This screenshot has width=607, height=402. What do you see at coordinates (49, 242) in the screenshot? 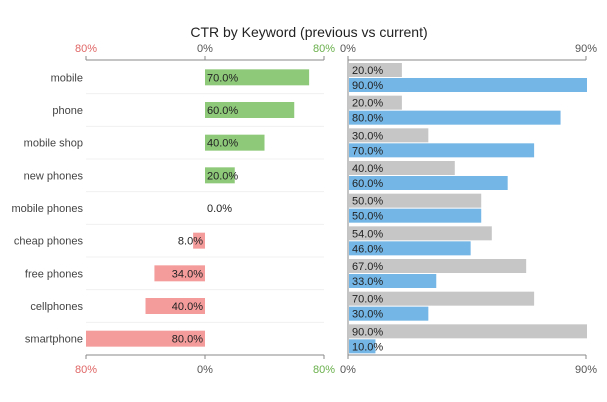
I see `category-label: cheap phones` at bounding box center [49, 242].